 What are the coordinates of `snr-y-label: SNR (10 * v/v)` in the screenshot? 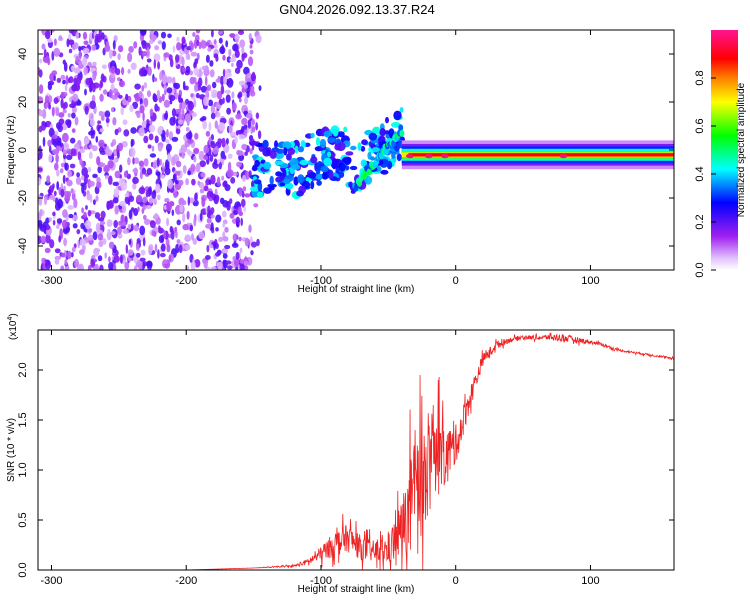 It's located at (11, 450).